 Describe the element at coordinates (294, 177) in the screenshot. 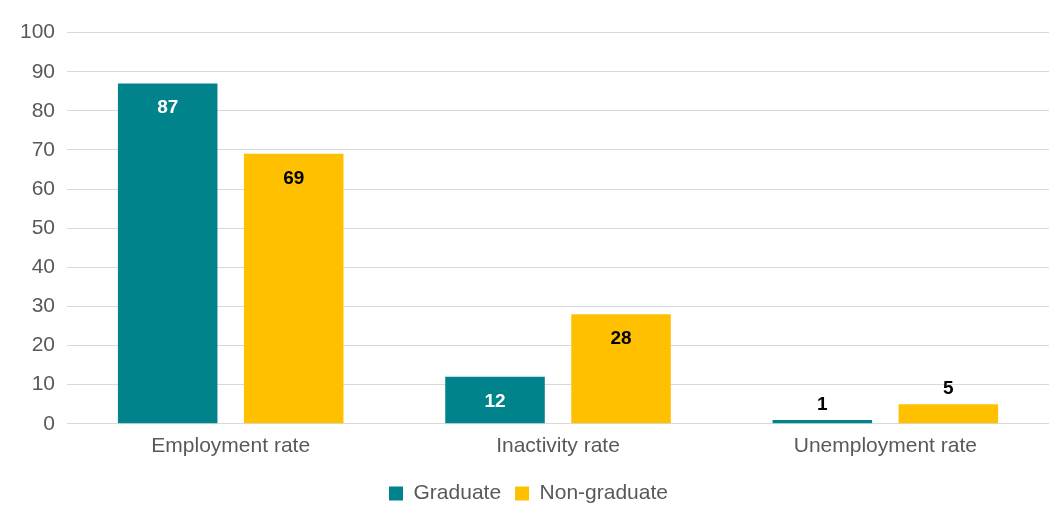

I see `data-label: 69` at that location.